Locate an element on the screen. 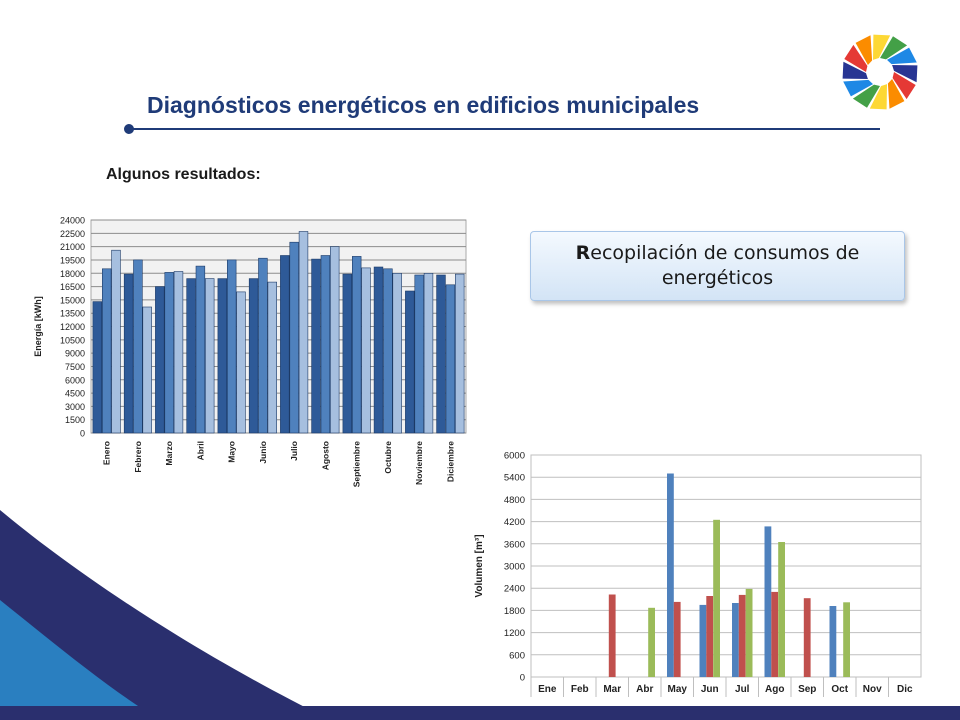 Image resolution: width=960 pixels, height=720 pixels. y-tick-label: 10500 is located at coordinates (72, 340).